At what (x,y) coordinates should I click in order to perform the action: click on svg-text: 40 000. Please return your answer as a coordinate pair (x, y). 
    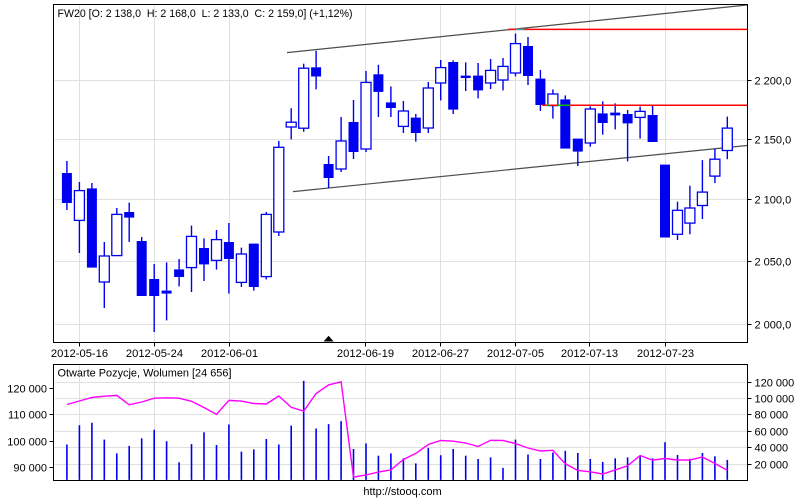
    Looking at the image, I should click on (772, 449).